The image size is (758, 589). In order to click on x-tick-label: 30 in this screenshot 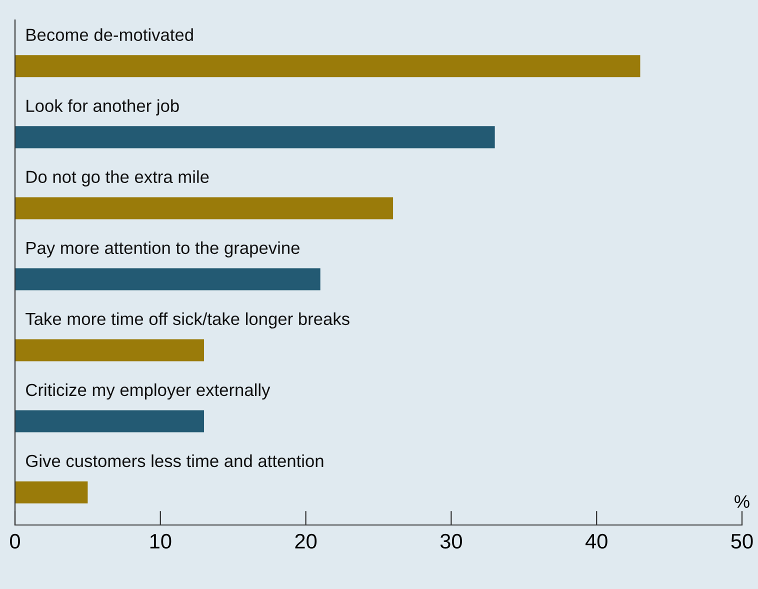, I will do `click(451, 541)`.